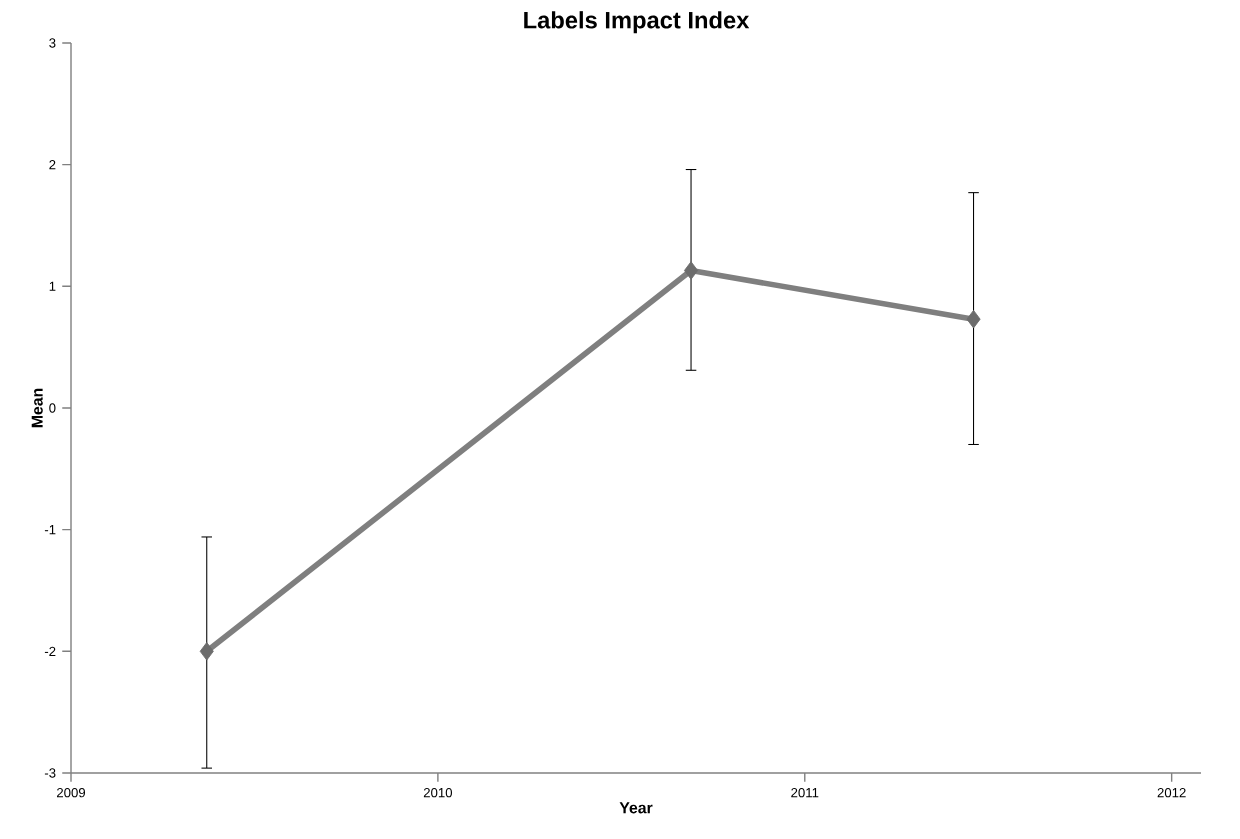 Image resolution: width=1240 pixels, height=839 pixels. I want to click on y-tick-label: -2, so click(50, 651).